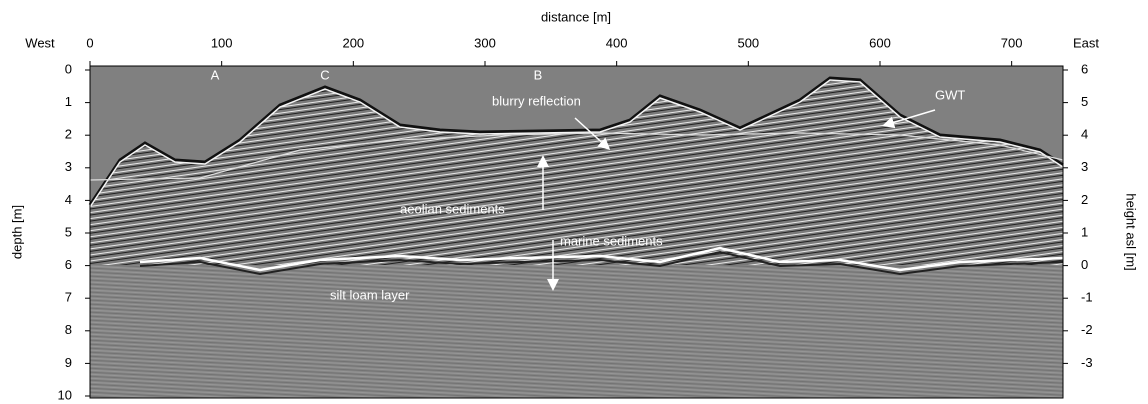 The width and height of the screenshot is (1148, 404). What do you see at coordinates (1131, 231) in the screenshot?
I see `y2-axis-title: height asl [m]` at bounding box center [1131, 231].